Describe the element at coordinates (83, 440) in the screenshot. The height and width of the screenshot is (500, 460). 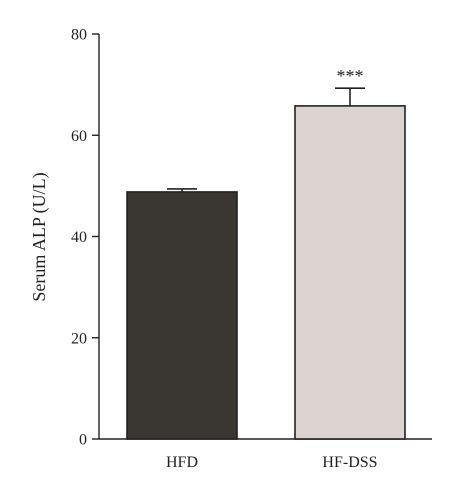
I see `y-tick-label: 0` at that location.